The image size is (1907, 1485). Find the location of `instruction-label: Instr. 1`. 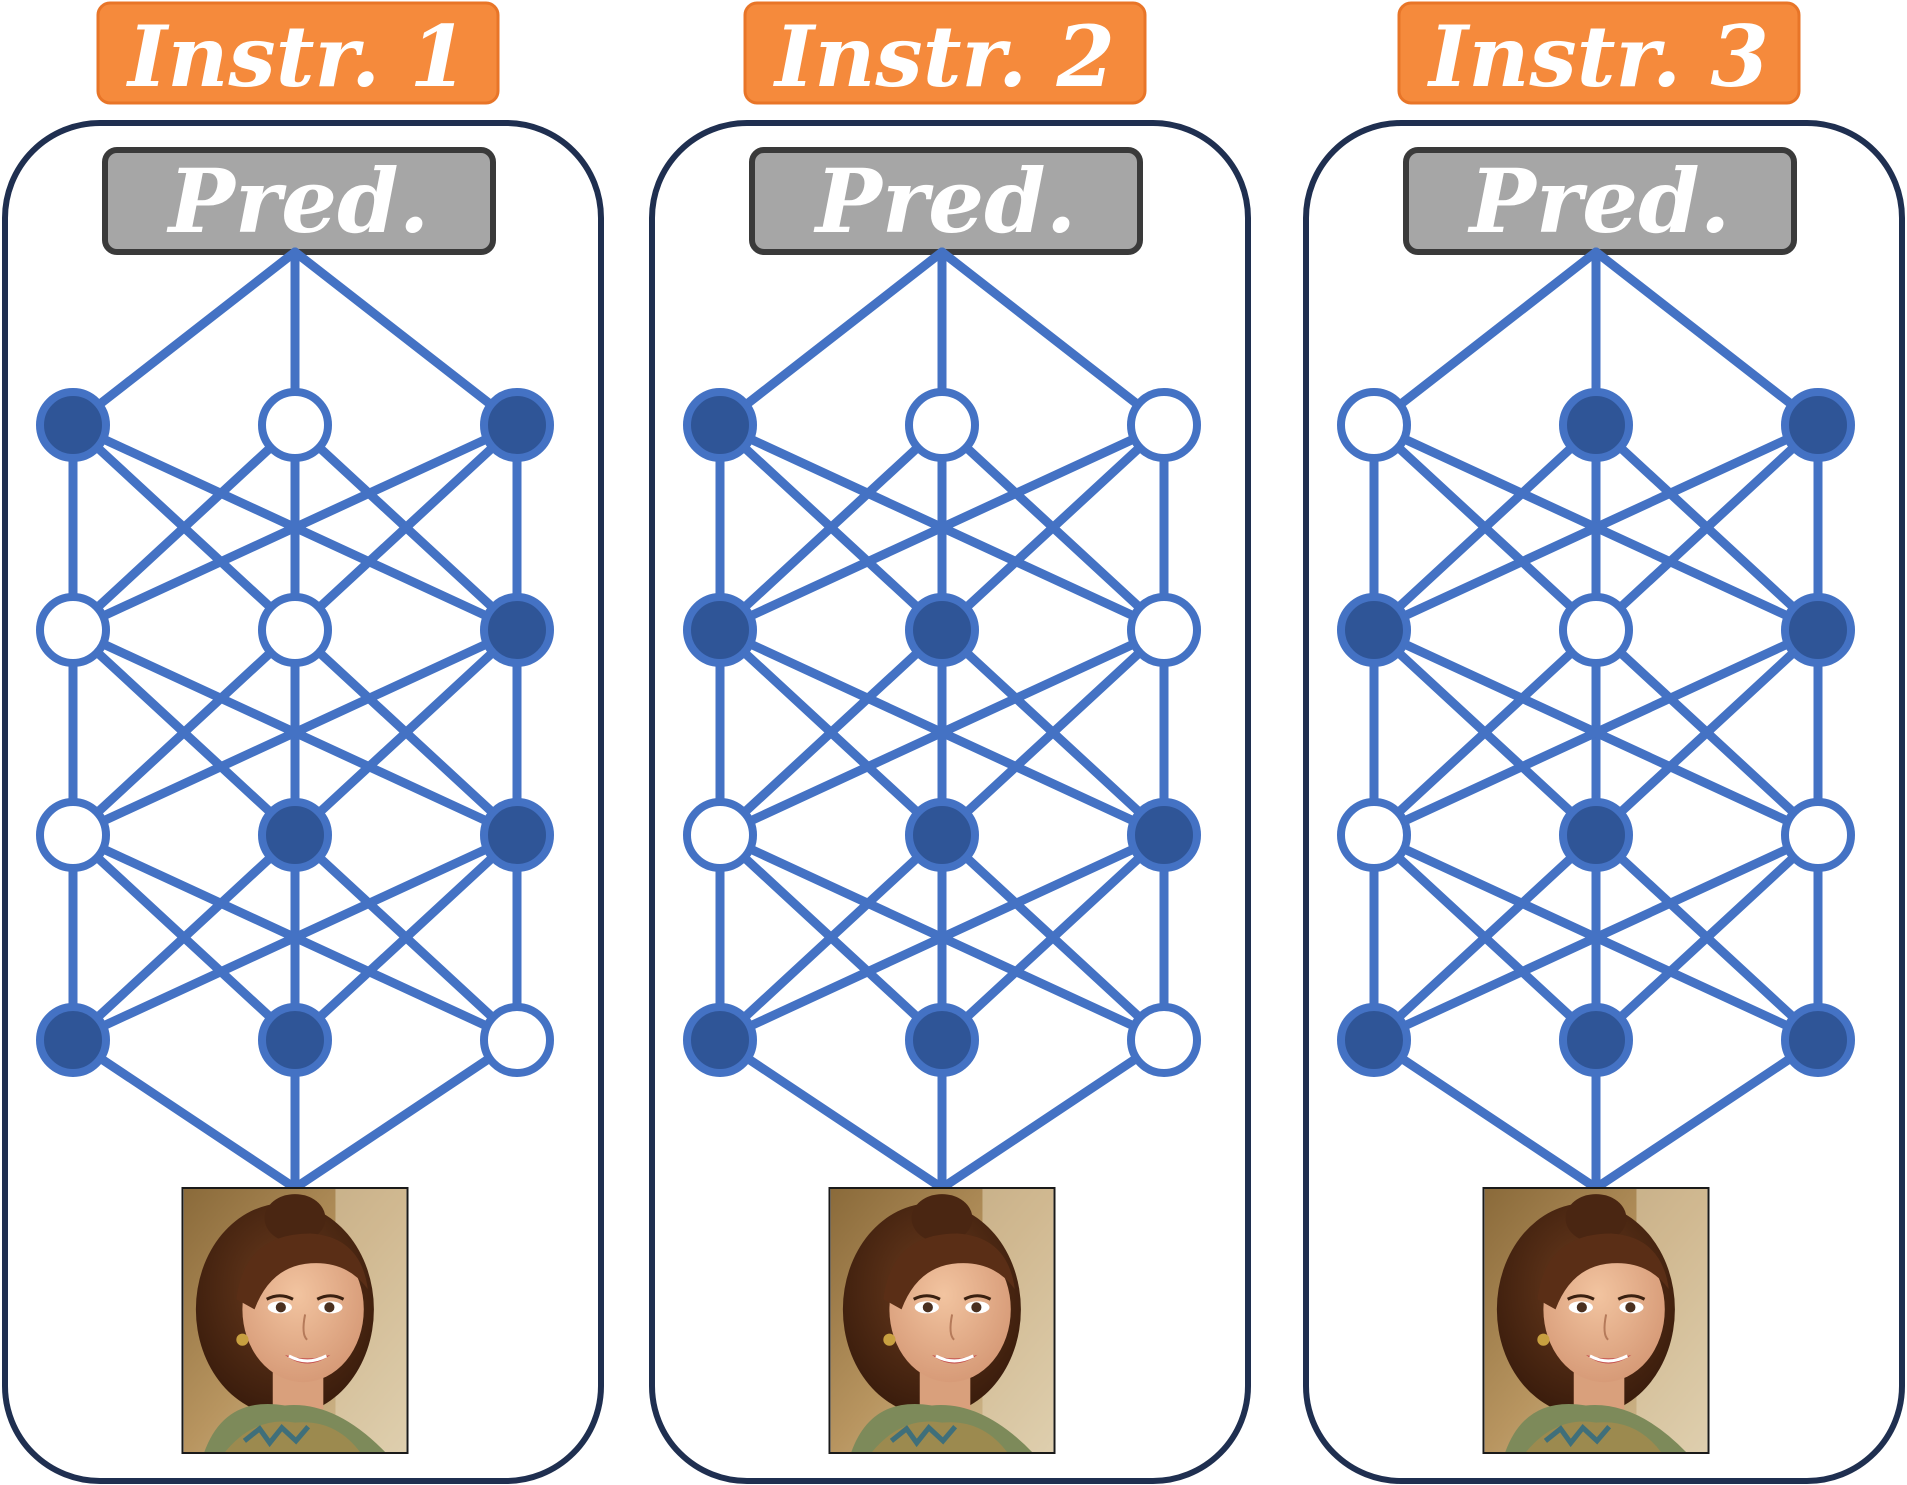

instruction-label: Instr. 1 is located at coordinates (297, 56).